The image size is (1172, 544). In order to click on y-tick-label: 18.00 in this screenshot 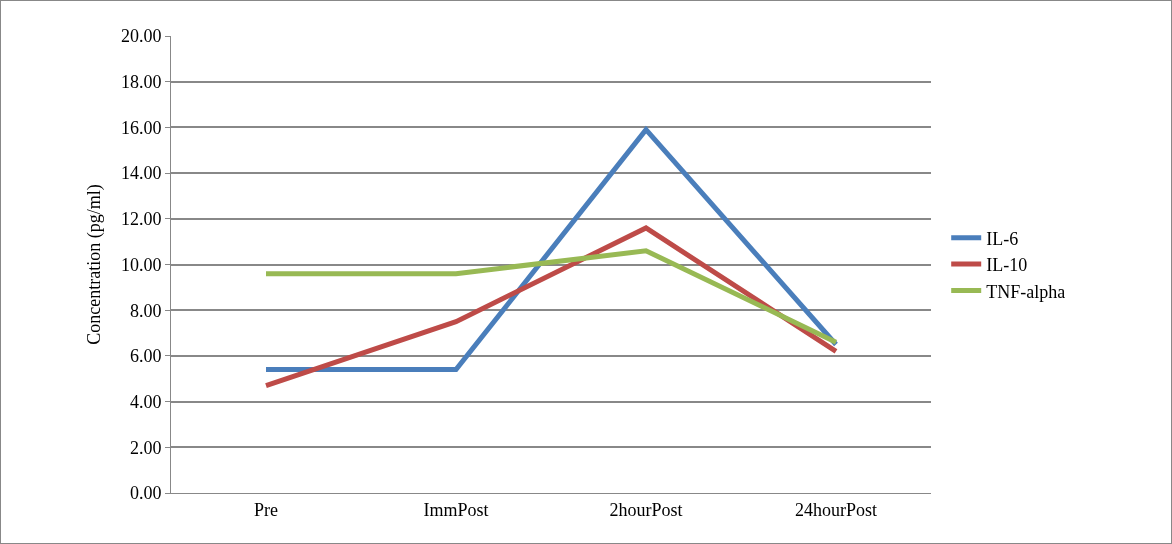, I will do `click(141, 82)`.